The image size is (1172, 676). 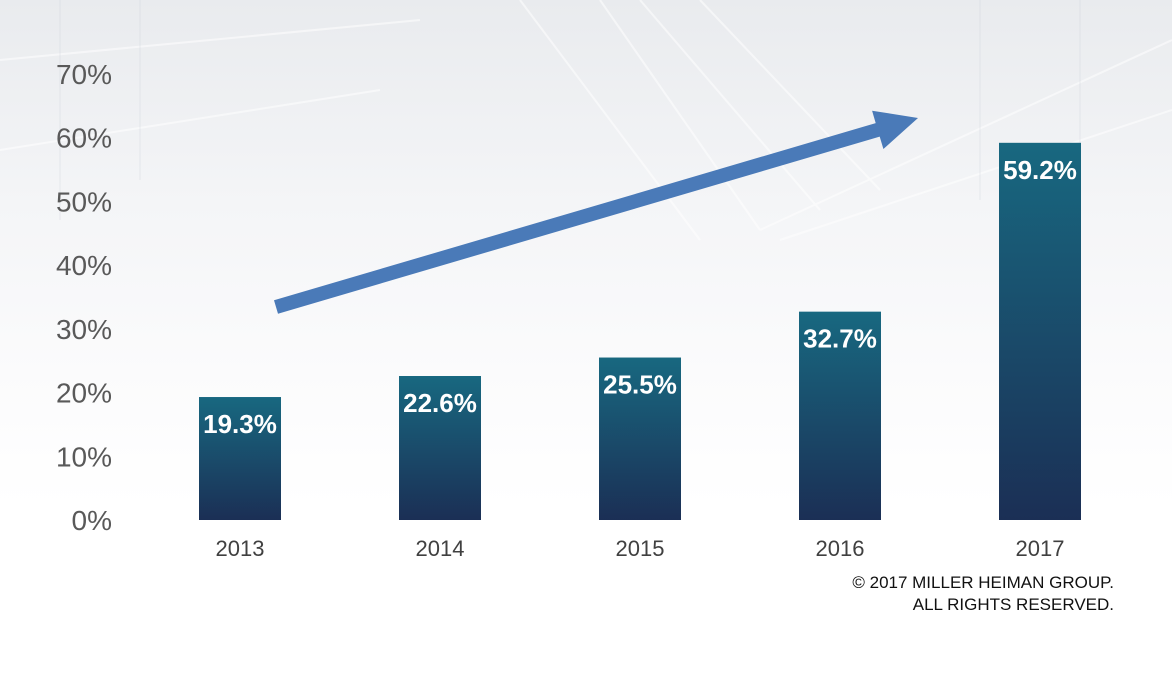 I want to click on y-tick-label: 30%, so click(x=84, y=329).